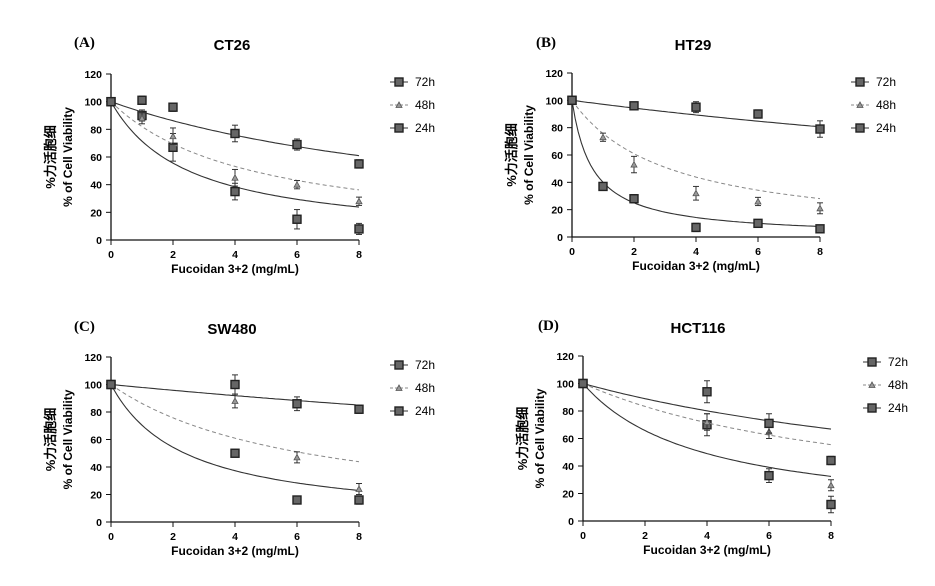 This screenshot has height=586, width=935. What do you see at coordinates (886, 82) in the screenshot?
I see `legend-label: 72h` at bounding box center [886, 82].